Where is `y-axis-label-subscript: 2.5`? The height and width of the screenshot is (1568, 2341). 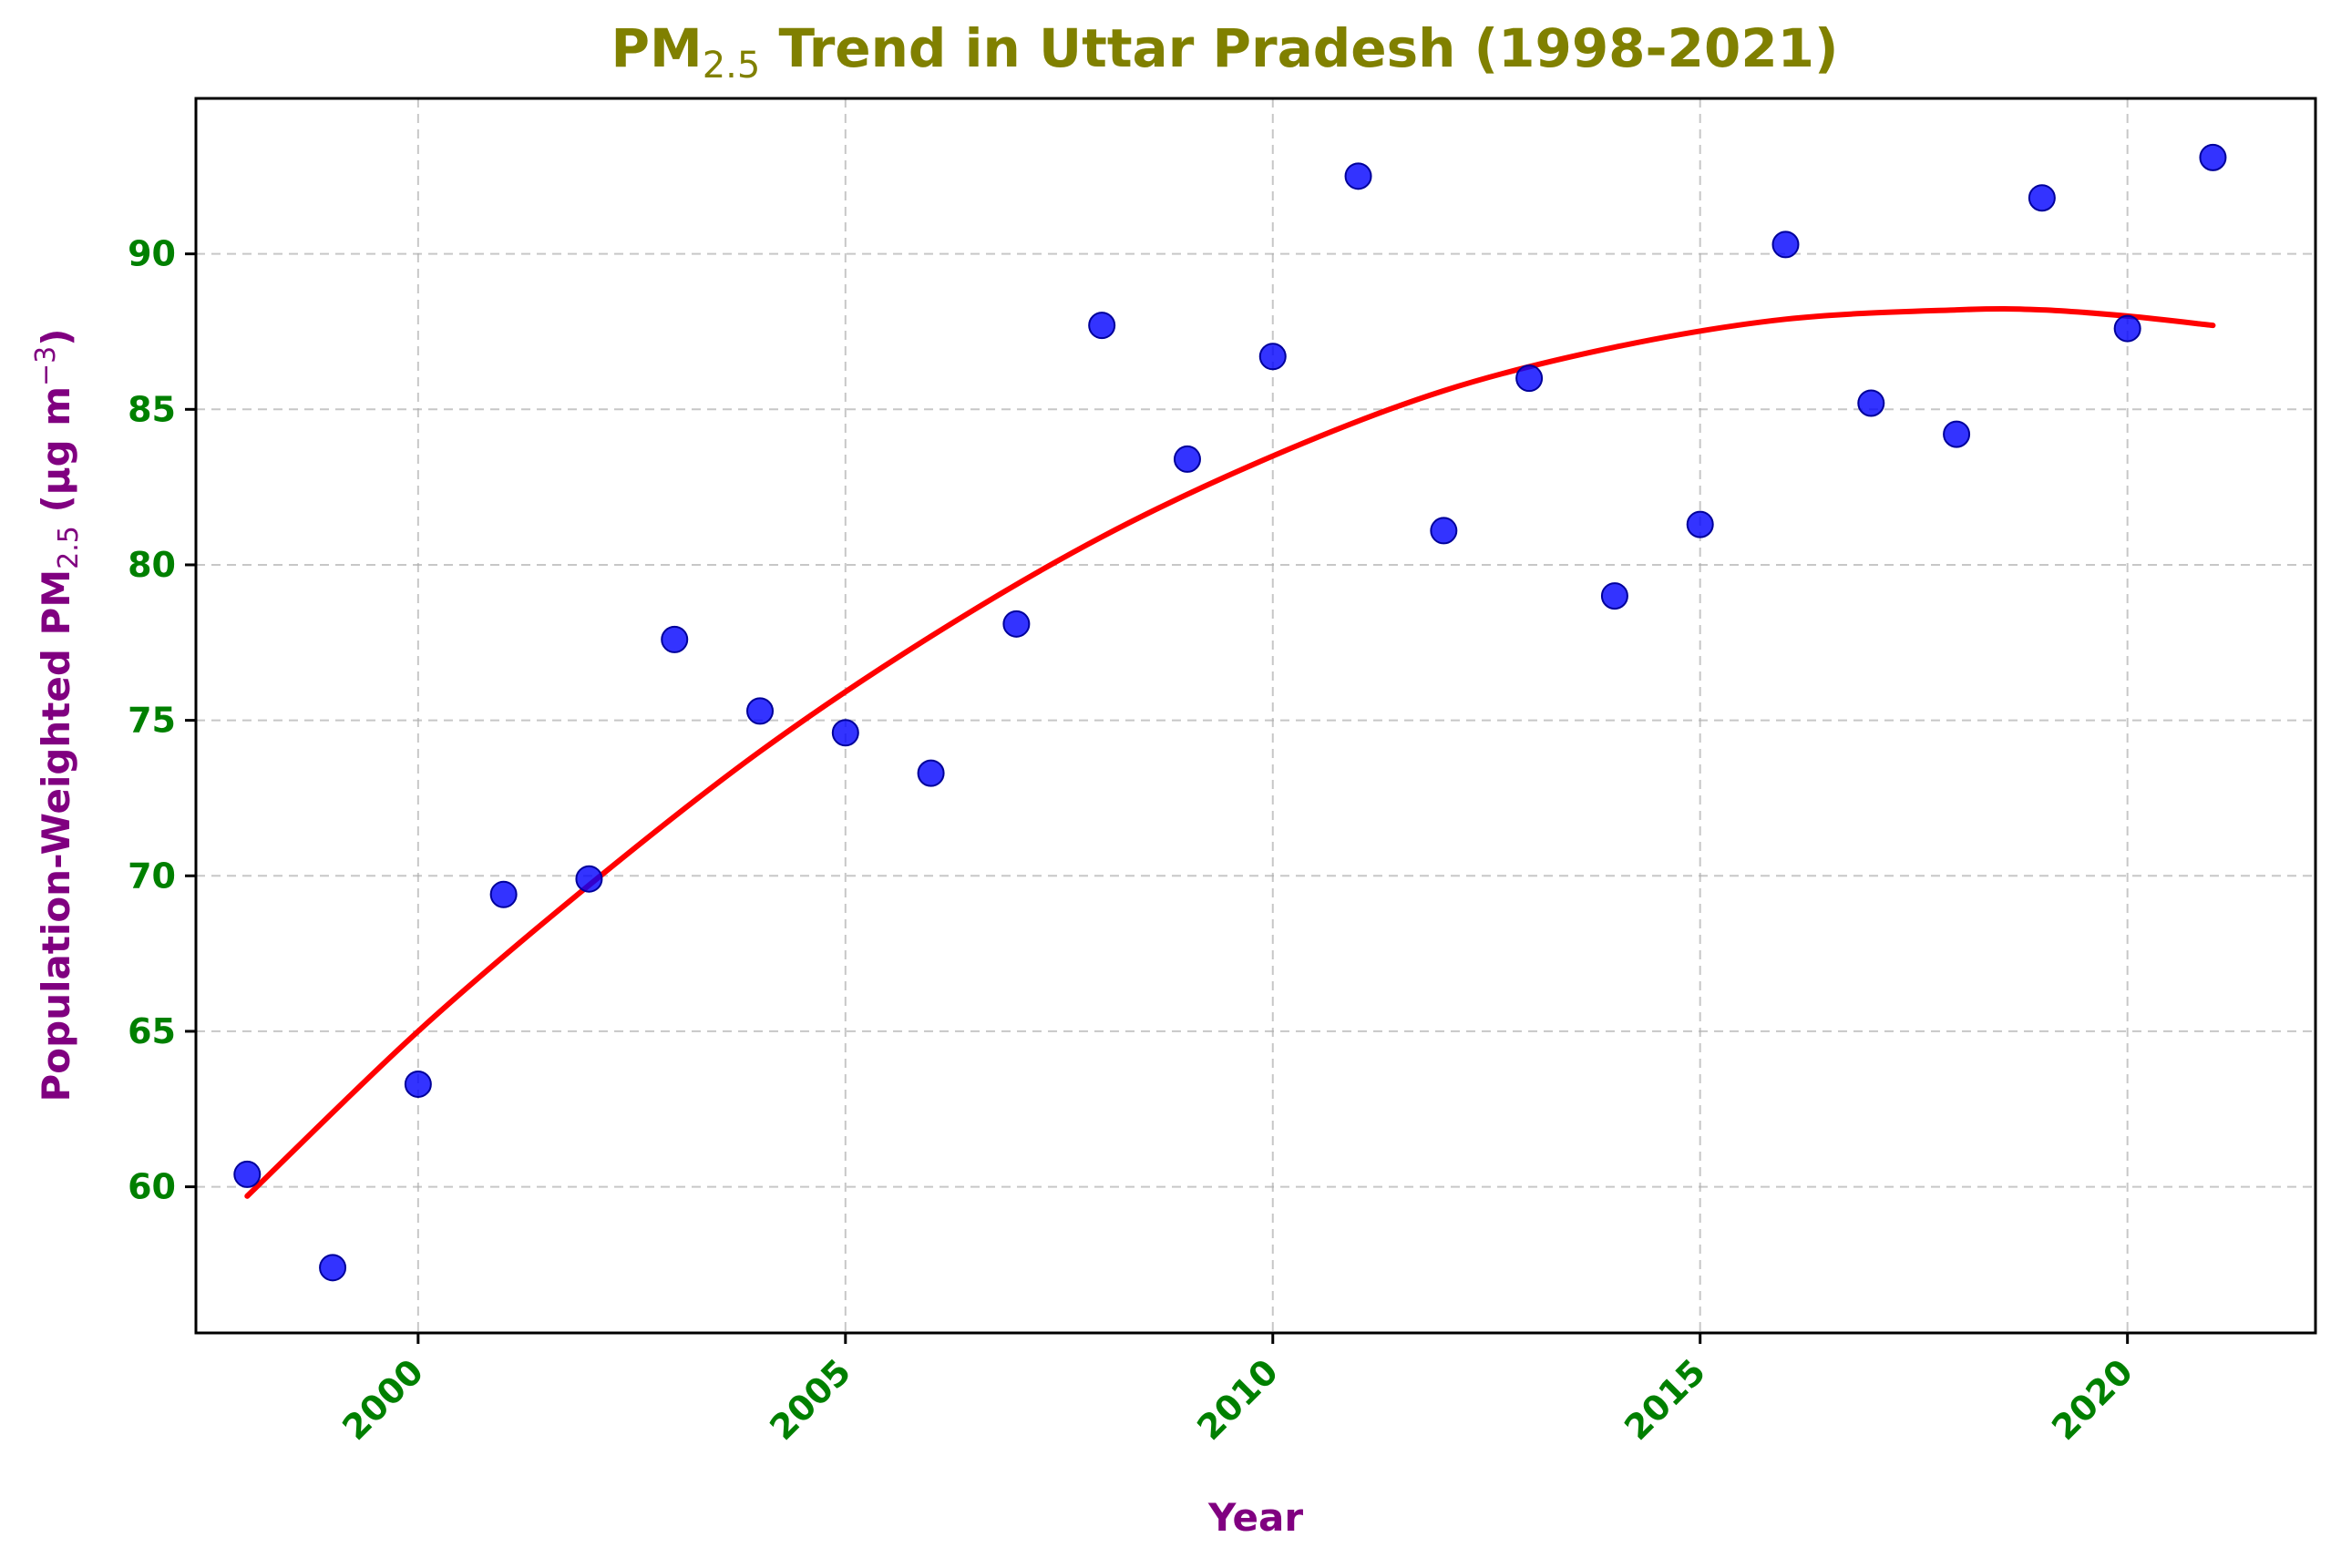
y-axis-label-subscript: 2.5 is located at coordinates (69, 547).